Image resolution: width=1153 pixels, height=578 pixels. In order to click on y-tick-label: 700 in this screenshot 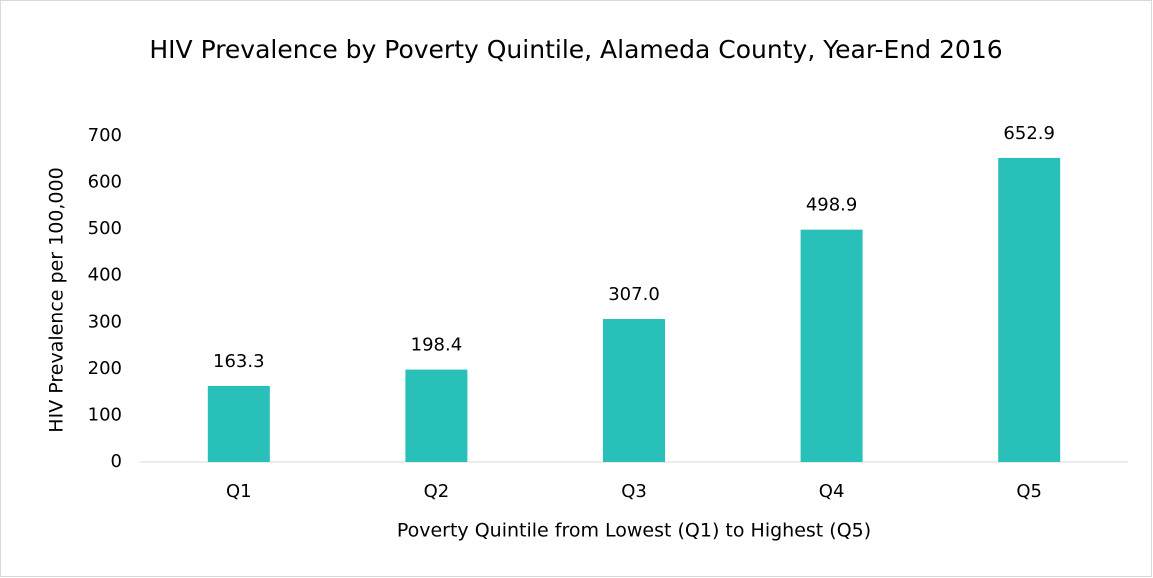, I will do `click(105, 135)`.